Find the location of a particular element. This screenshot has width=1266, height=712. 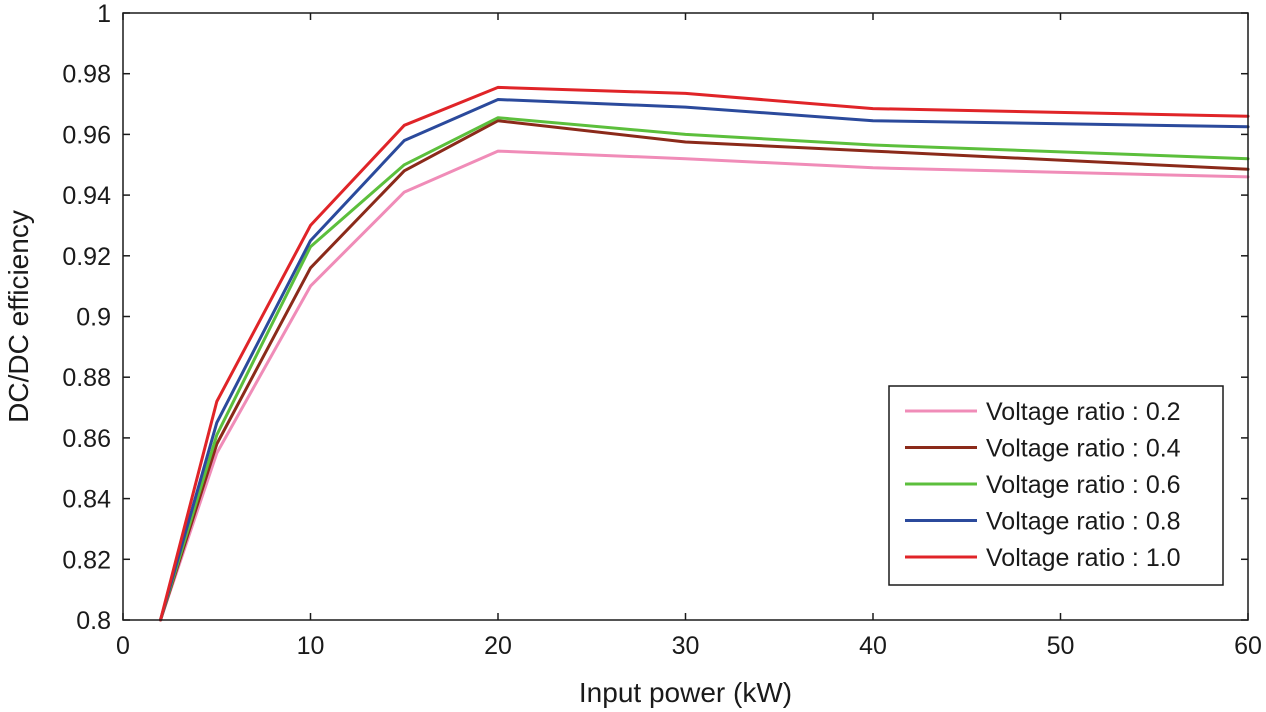

y-tick-label: 0.9 is located at coordinates (93, 318).